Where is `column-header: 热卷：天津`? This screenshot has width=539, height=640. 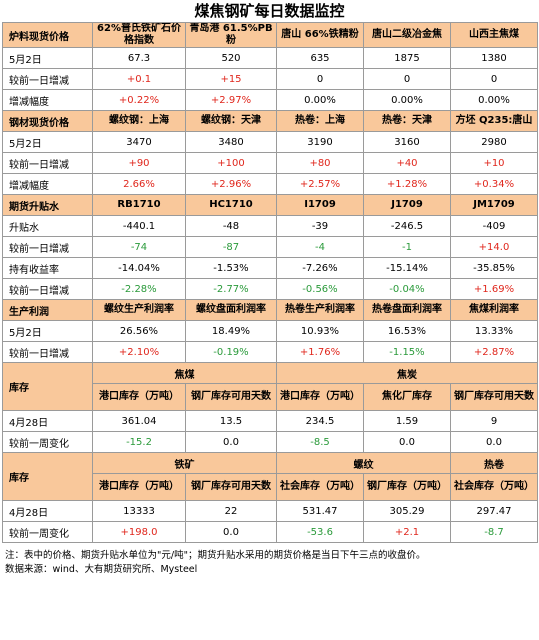
column-header: 热卷：天津 is located at coordinates (407, 121).